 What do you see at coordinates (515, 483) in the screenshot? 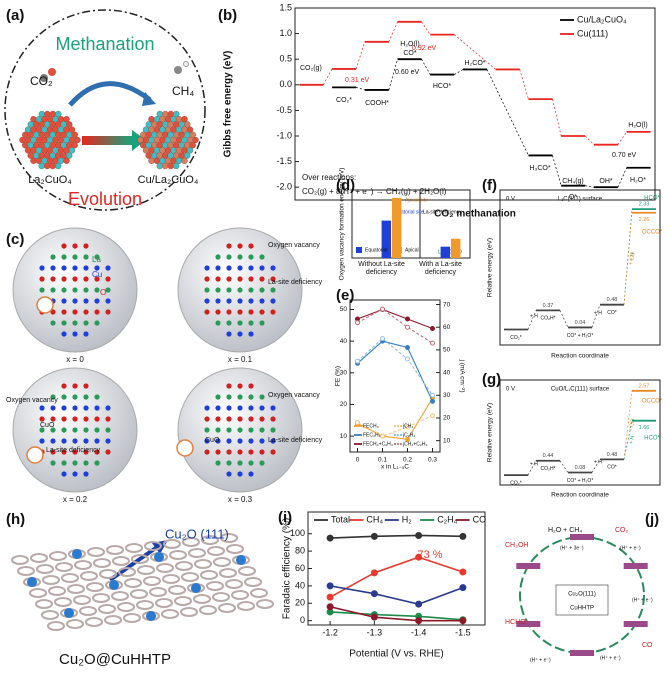
I see `category-label: CO₂*` at bounding box center [515, 483].